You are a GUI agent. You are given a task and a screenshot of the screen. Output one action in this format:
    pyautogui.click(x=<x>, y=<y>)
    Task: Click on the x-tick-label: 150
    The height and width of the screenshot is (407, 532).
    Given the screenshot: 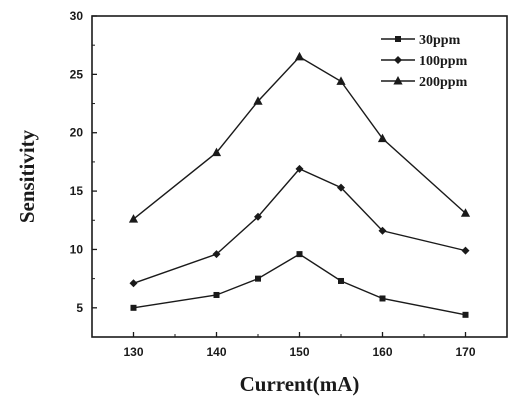 What is the action you would take?
    pyautogui.click(x=299, y=352)
    